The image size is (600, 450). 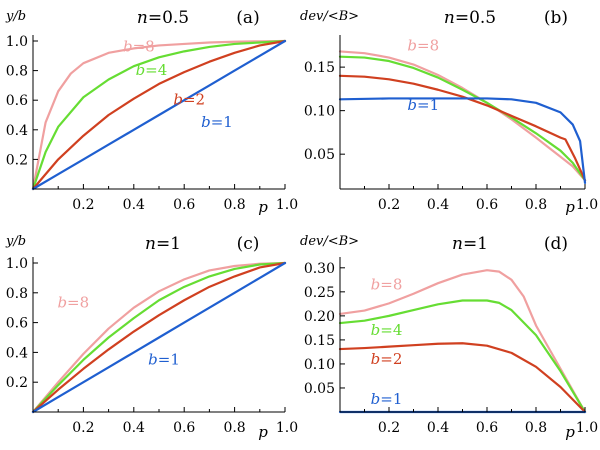 I want to click on x-axis-title-b: p, so click(x=570, y=207).